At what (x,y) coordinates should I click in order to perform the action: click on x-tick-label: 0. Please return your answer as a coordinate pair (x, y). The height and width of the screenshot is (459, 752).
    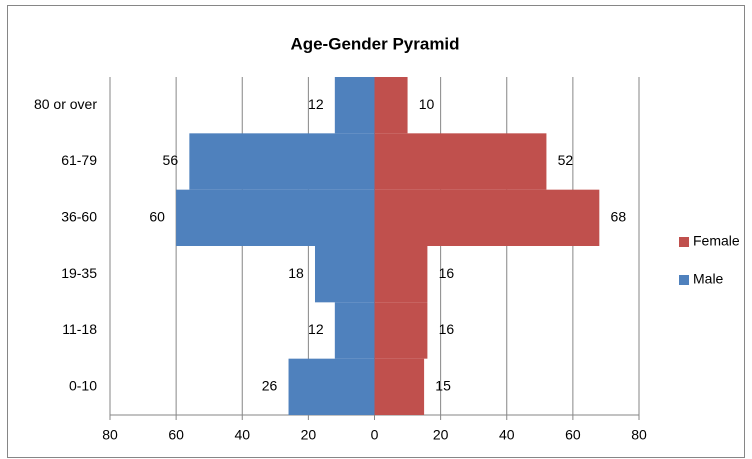
    Looking at the image, I should click on (375, 435).